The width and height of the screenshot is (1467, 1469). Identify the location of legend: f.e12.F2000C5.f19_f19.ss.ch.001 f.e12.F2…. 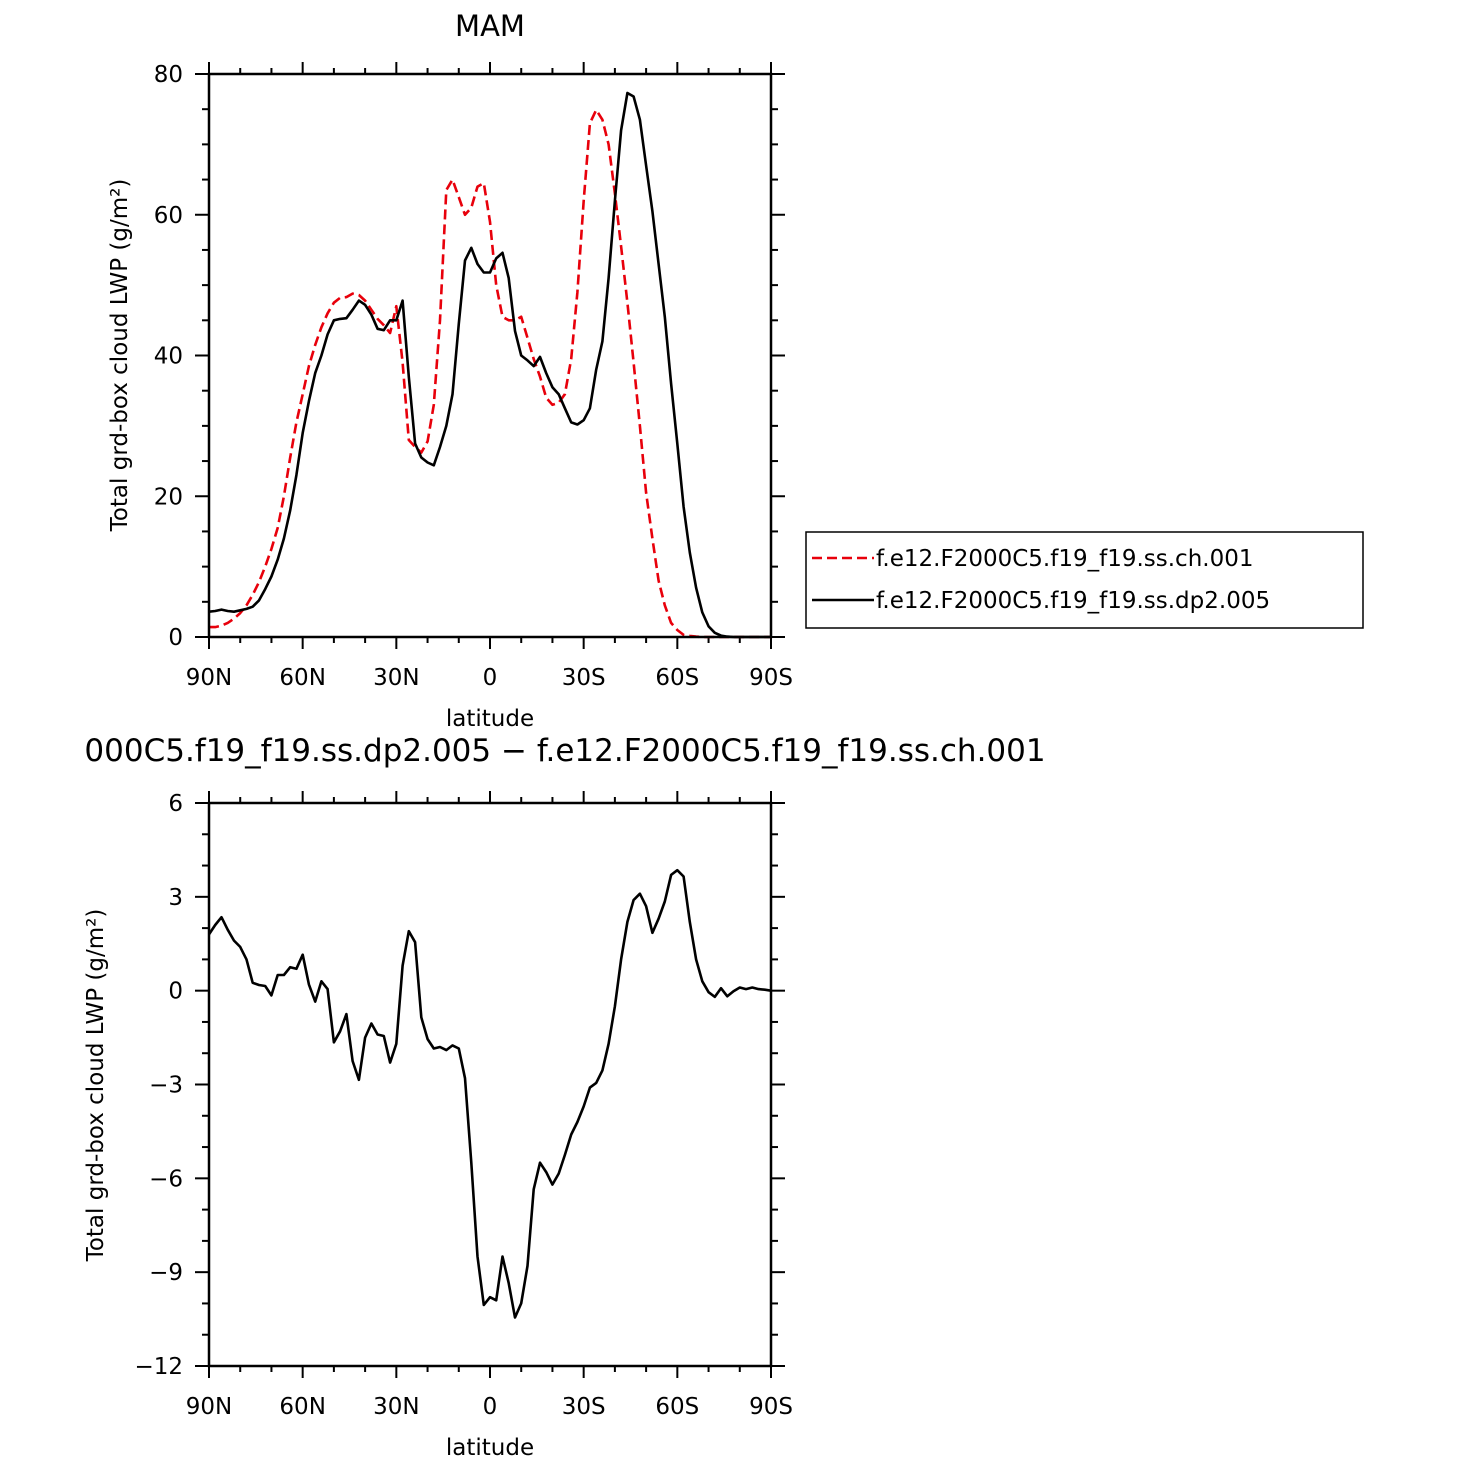
(1084, 580).